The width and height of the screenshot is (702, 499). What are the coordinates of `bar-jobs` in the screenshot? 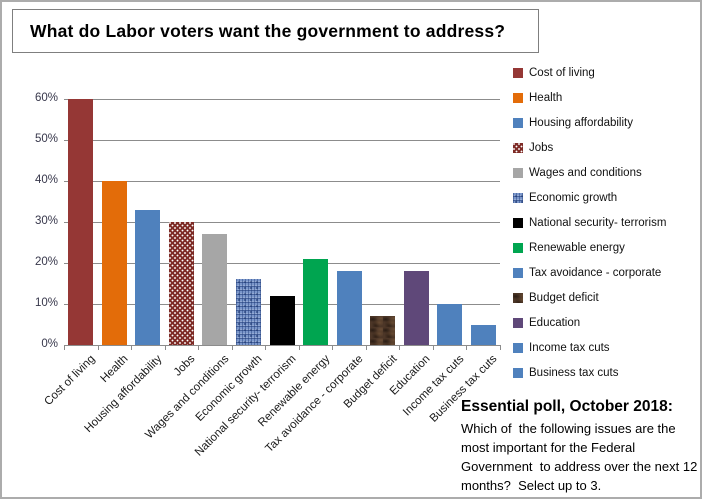 It's located at (181, 283).